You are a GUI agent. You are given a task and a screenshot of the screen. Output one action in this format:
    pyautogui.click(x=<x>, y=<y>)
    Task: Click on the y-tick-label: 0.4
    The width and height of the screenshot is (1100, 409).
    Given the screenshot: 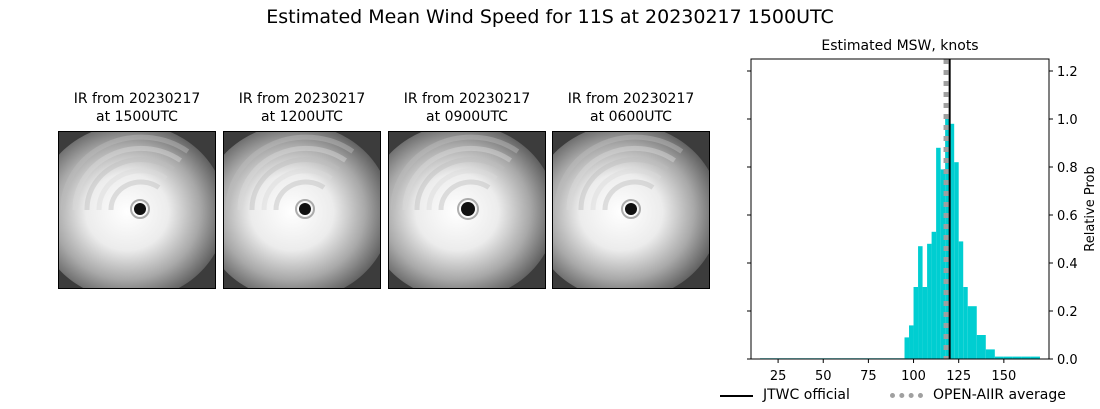 What is the action you would take?
    pyautogui.click(x=1067, y=264)
    